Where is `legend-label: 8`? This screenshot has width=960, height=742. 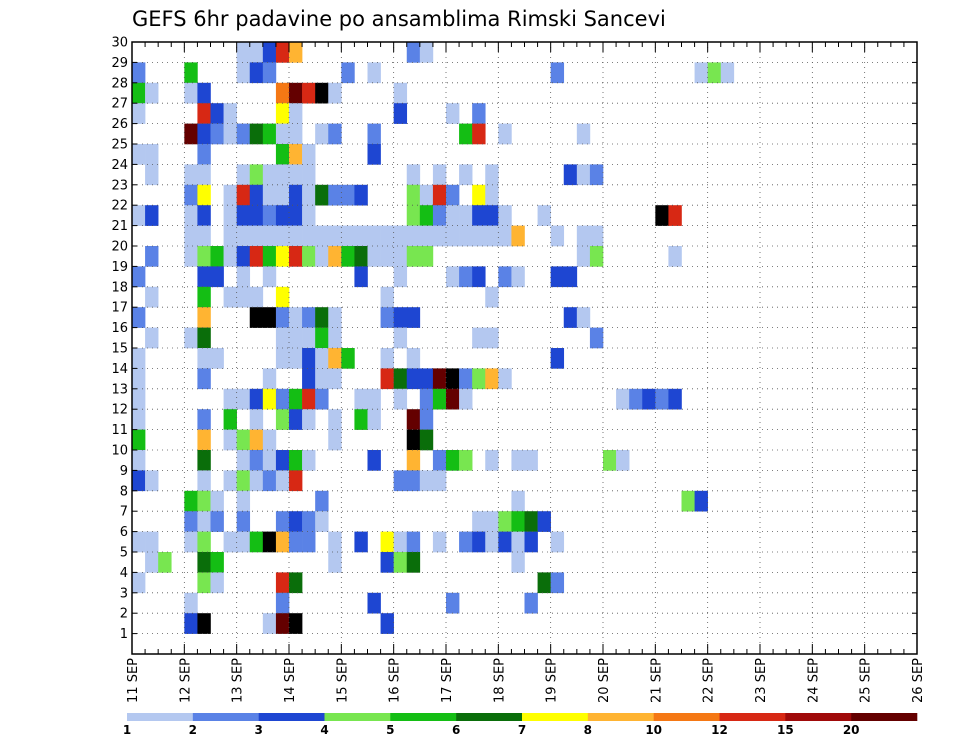
legend-label: 8 is located at coordinates (588, 730).